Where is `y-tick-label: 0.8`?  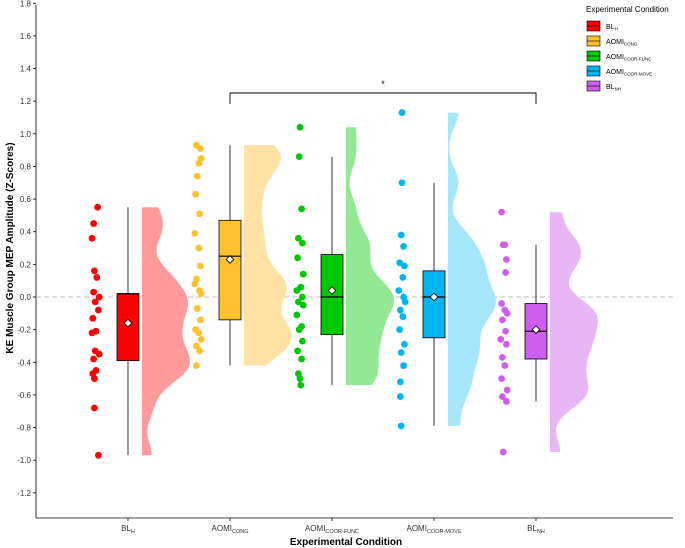 y-tick-label: 0.8 is located at coordinates (26, 166).